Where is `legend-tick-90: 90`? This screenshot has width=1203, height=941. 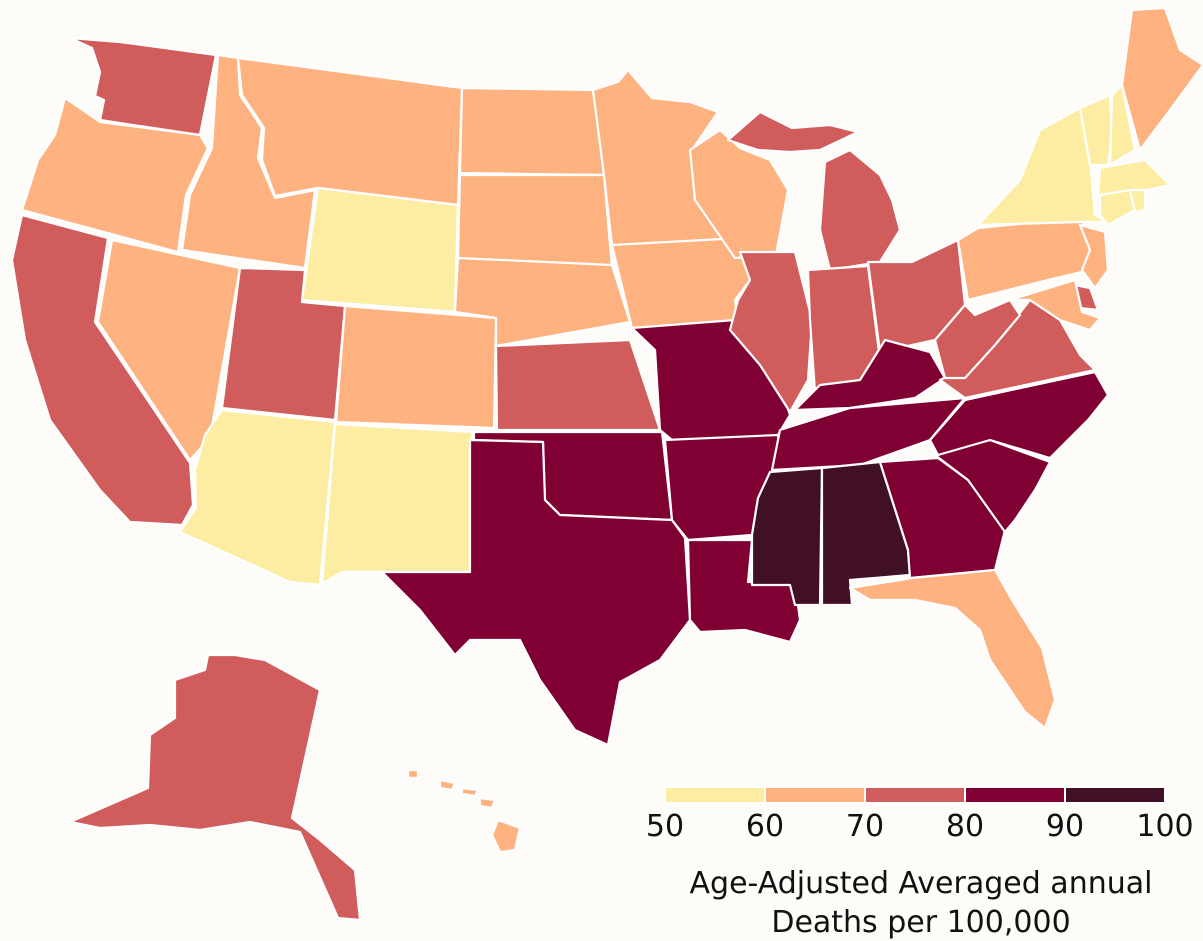 legend-tick-90: 90 is located at coordinates (1065, 826).